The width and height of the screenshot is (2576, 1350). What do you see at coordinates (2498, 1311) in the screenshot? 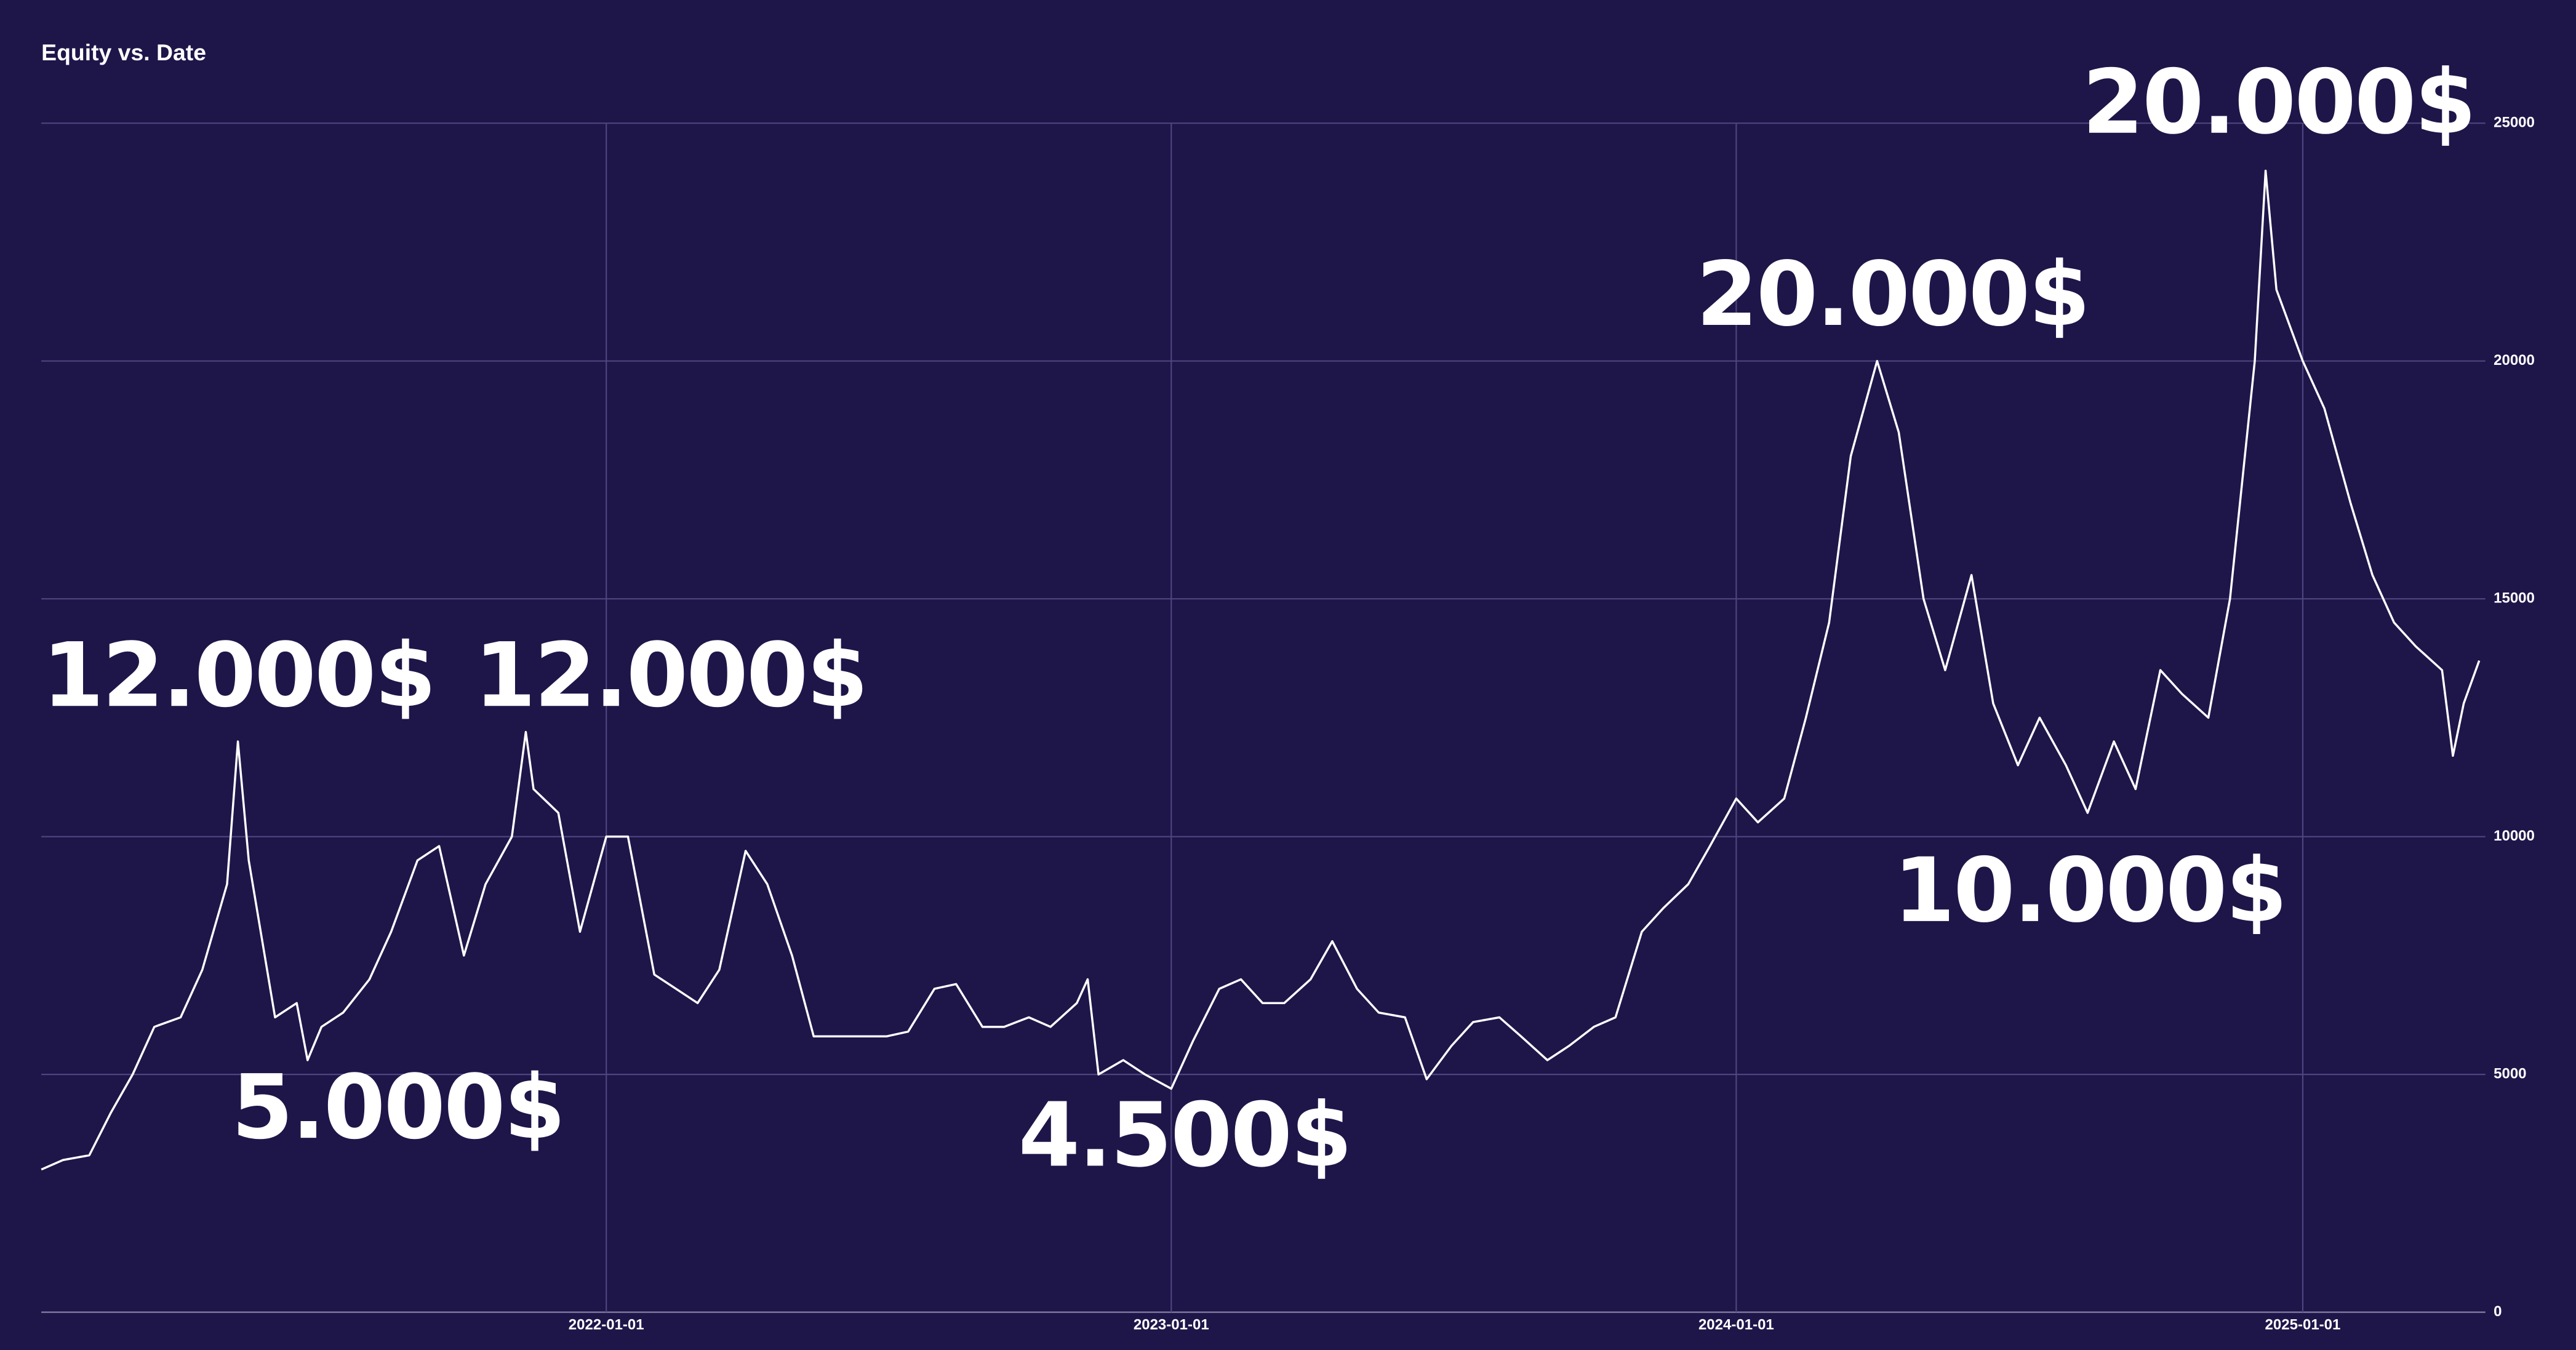
I see `y-tick-label: 0` at bounding box center [2498, 1311].